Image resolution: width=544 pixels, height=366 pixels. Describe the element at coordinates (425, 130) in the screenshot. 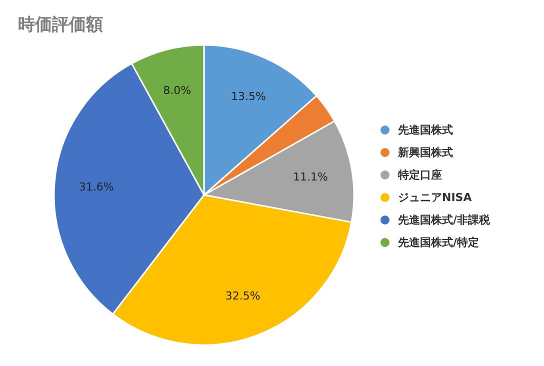

I see `legend-label: 先進国株式` at that location.